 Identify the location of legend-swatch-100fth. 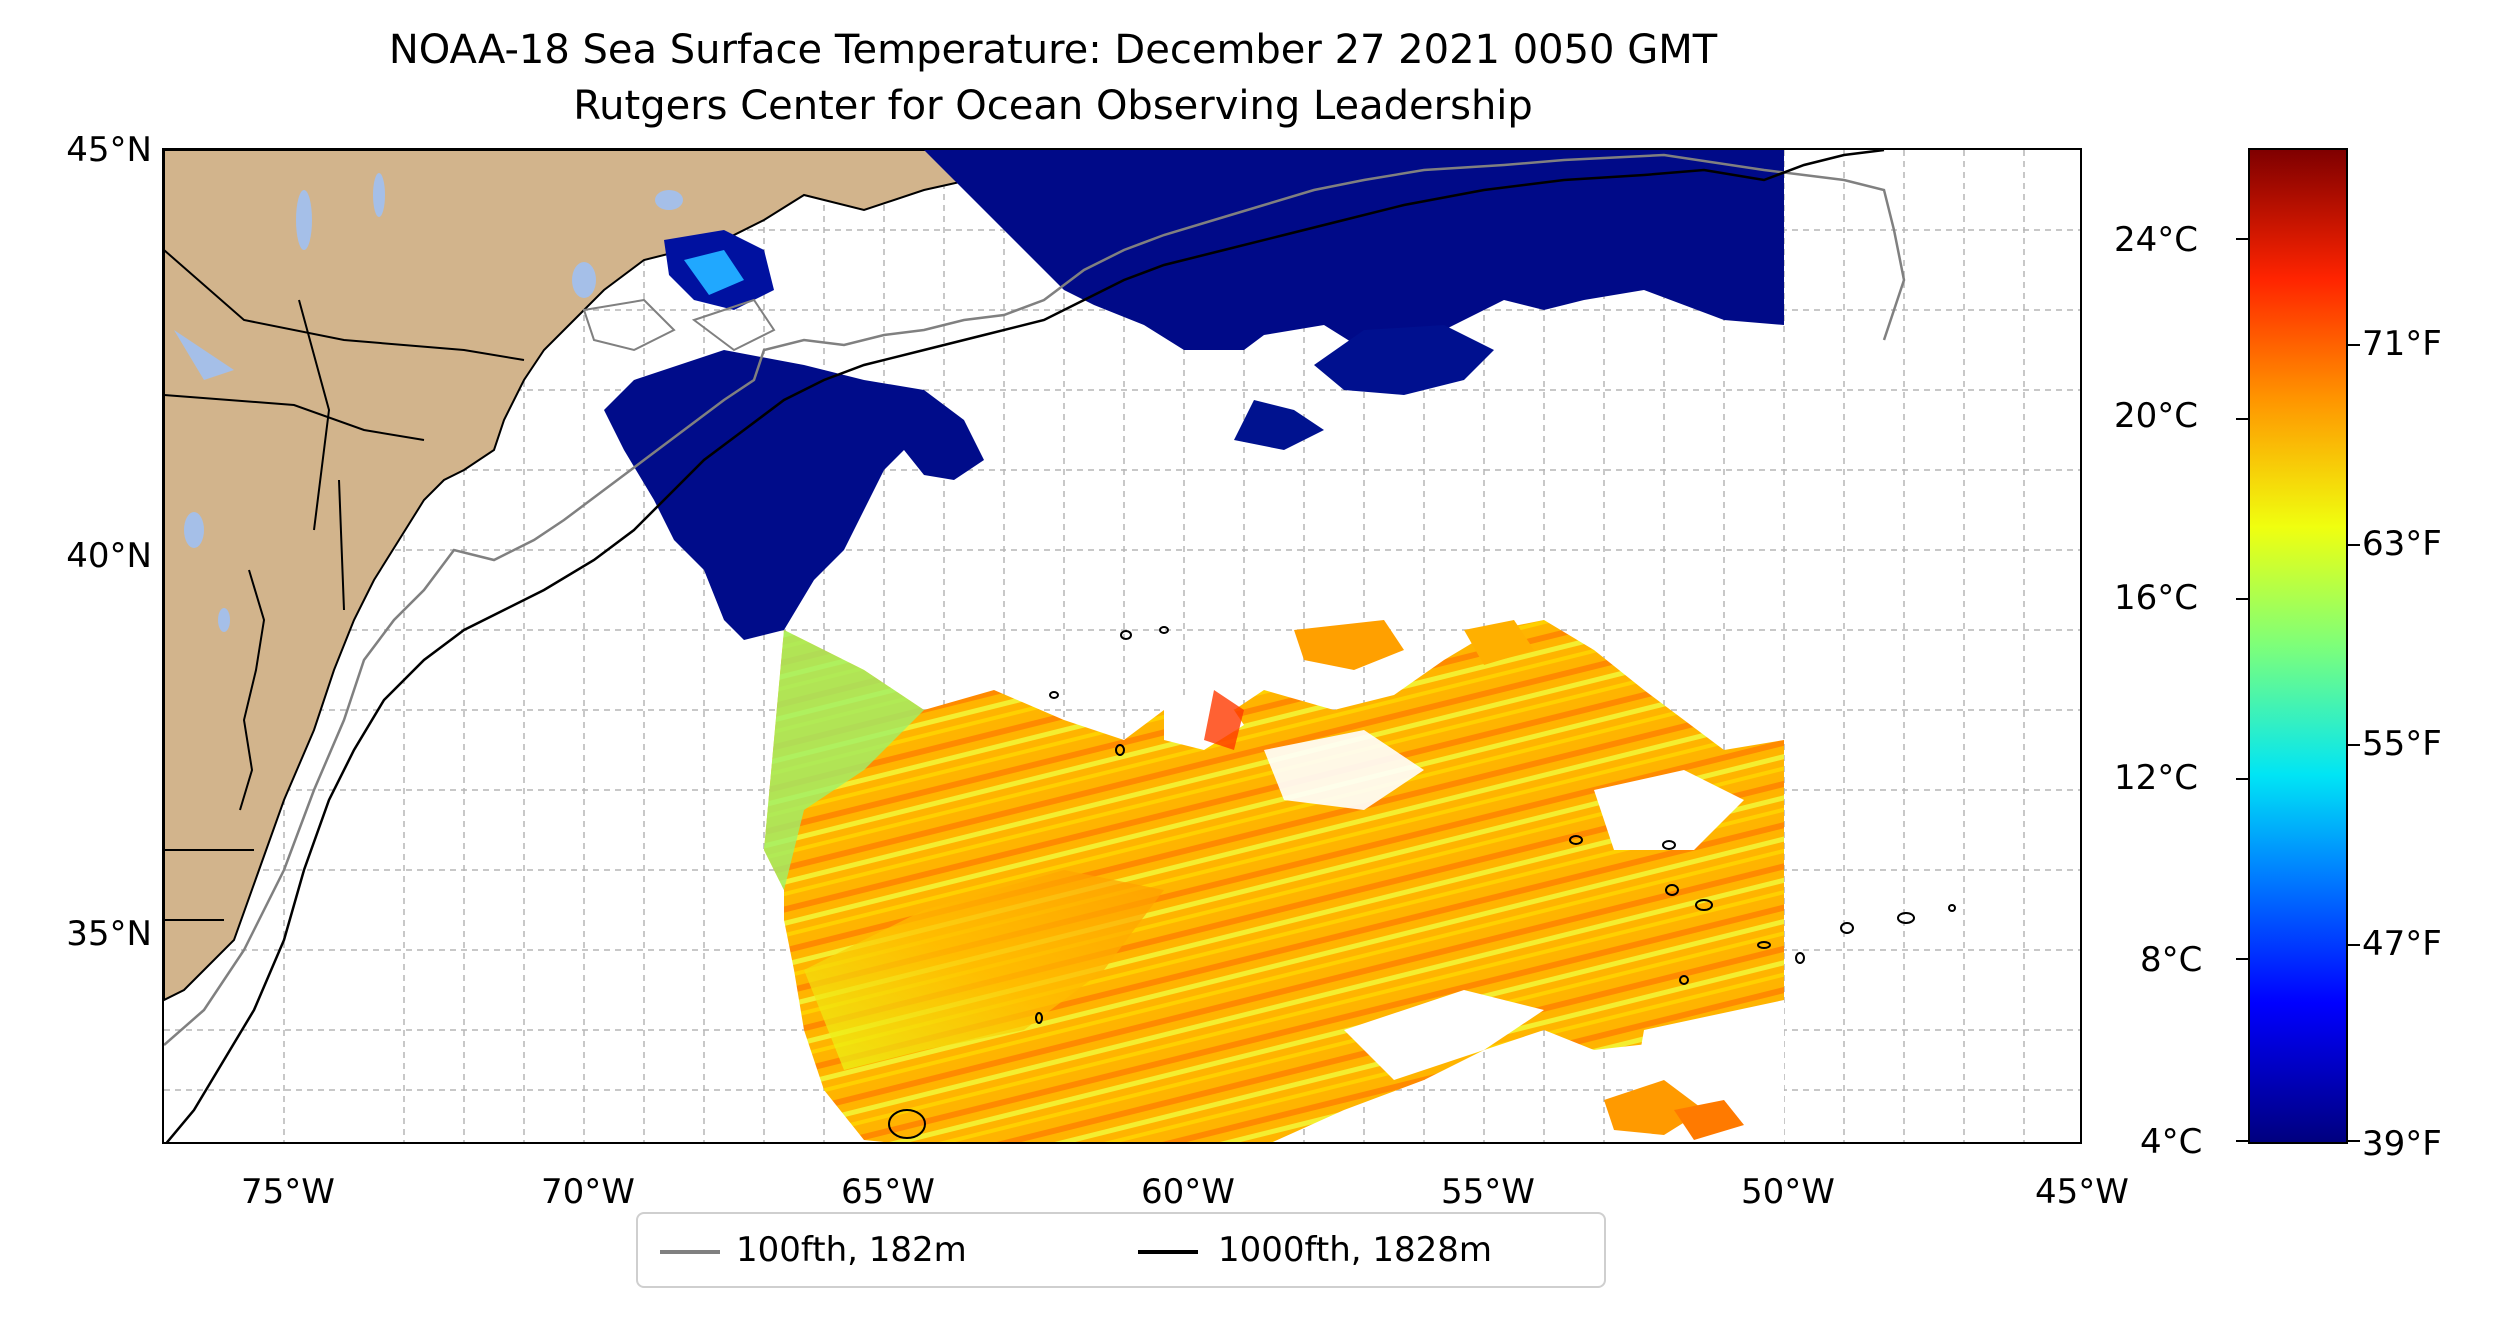
(690, 1252).